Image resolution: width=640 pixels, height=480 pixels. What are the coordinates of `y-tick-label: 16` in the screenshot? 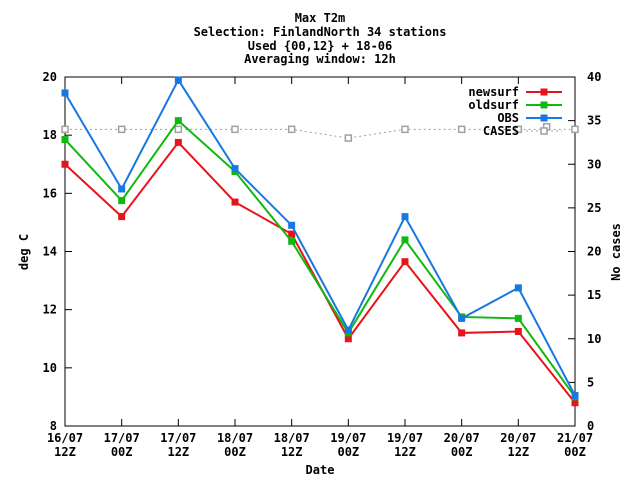 It's located at (50, 193).